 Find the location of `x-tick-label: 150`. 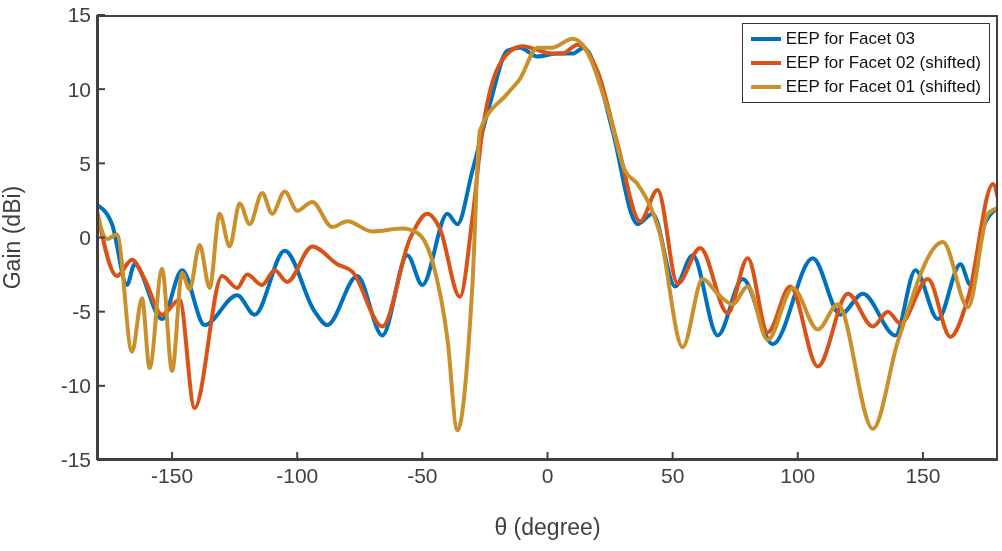

x-tick-label: 150 is located at coordinates (923, 475).